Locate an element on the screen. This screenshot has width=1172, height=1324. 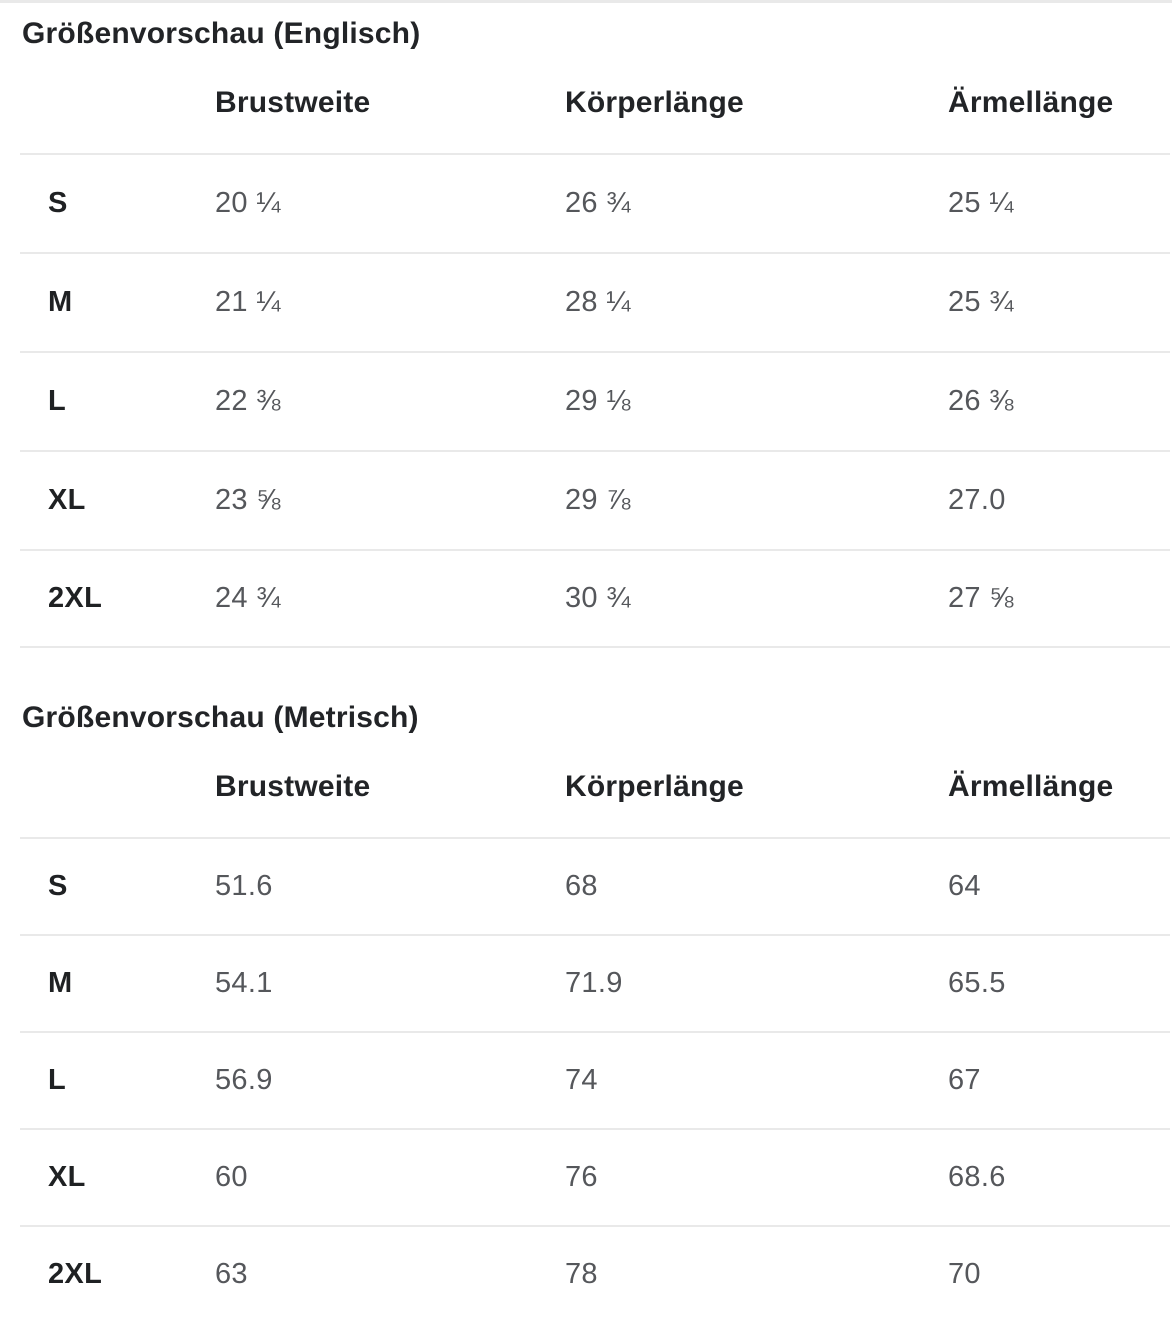
table-row-s: S 20 ¼ 26 ¾ 25 ¼ is located at coordinates (595, 202).